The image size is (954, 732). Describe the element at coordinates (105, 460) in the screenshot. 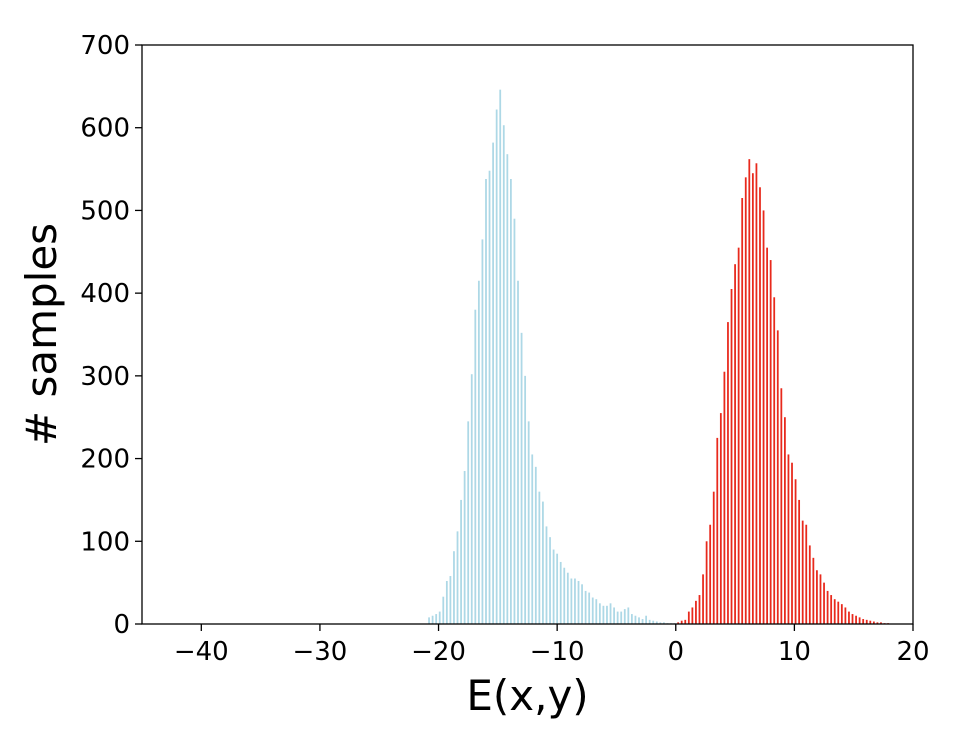

I see `y-tick-label: 200` at that location.